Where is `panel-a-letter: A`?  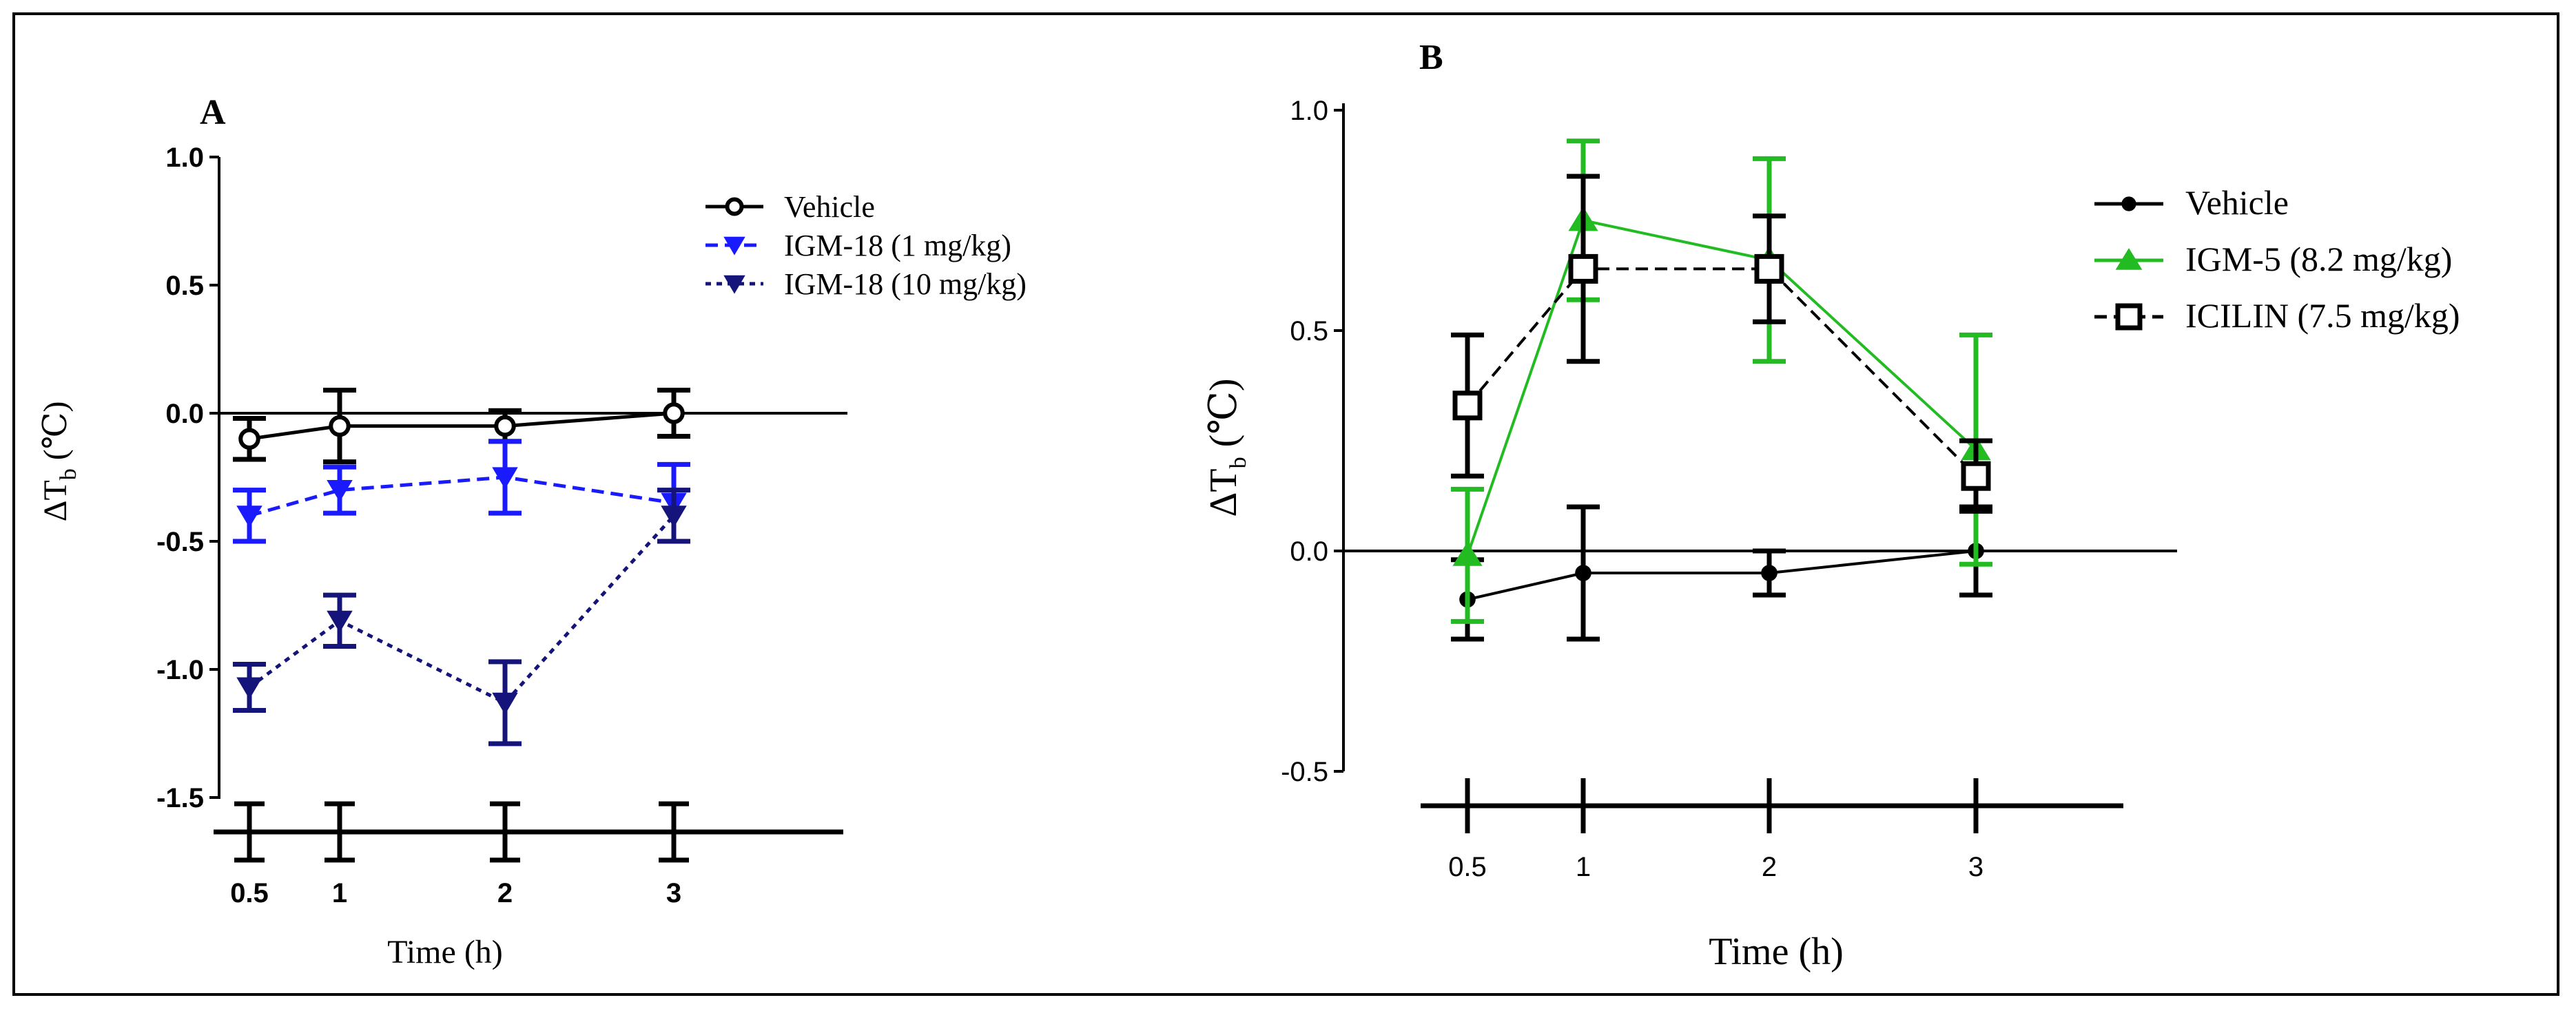 panel-a-letter: A is located at coordinates (213, 113).